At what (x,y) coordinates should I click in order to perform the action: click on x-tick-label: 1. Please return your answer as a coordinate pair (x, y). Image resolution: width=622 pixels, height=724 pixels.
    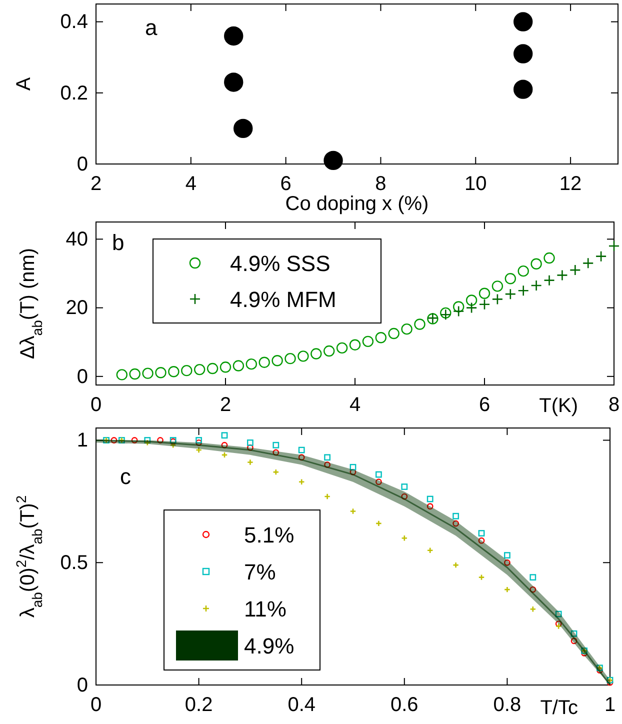
    Looking at the image, I should click on (610, 705).